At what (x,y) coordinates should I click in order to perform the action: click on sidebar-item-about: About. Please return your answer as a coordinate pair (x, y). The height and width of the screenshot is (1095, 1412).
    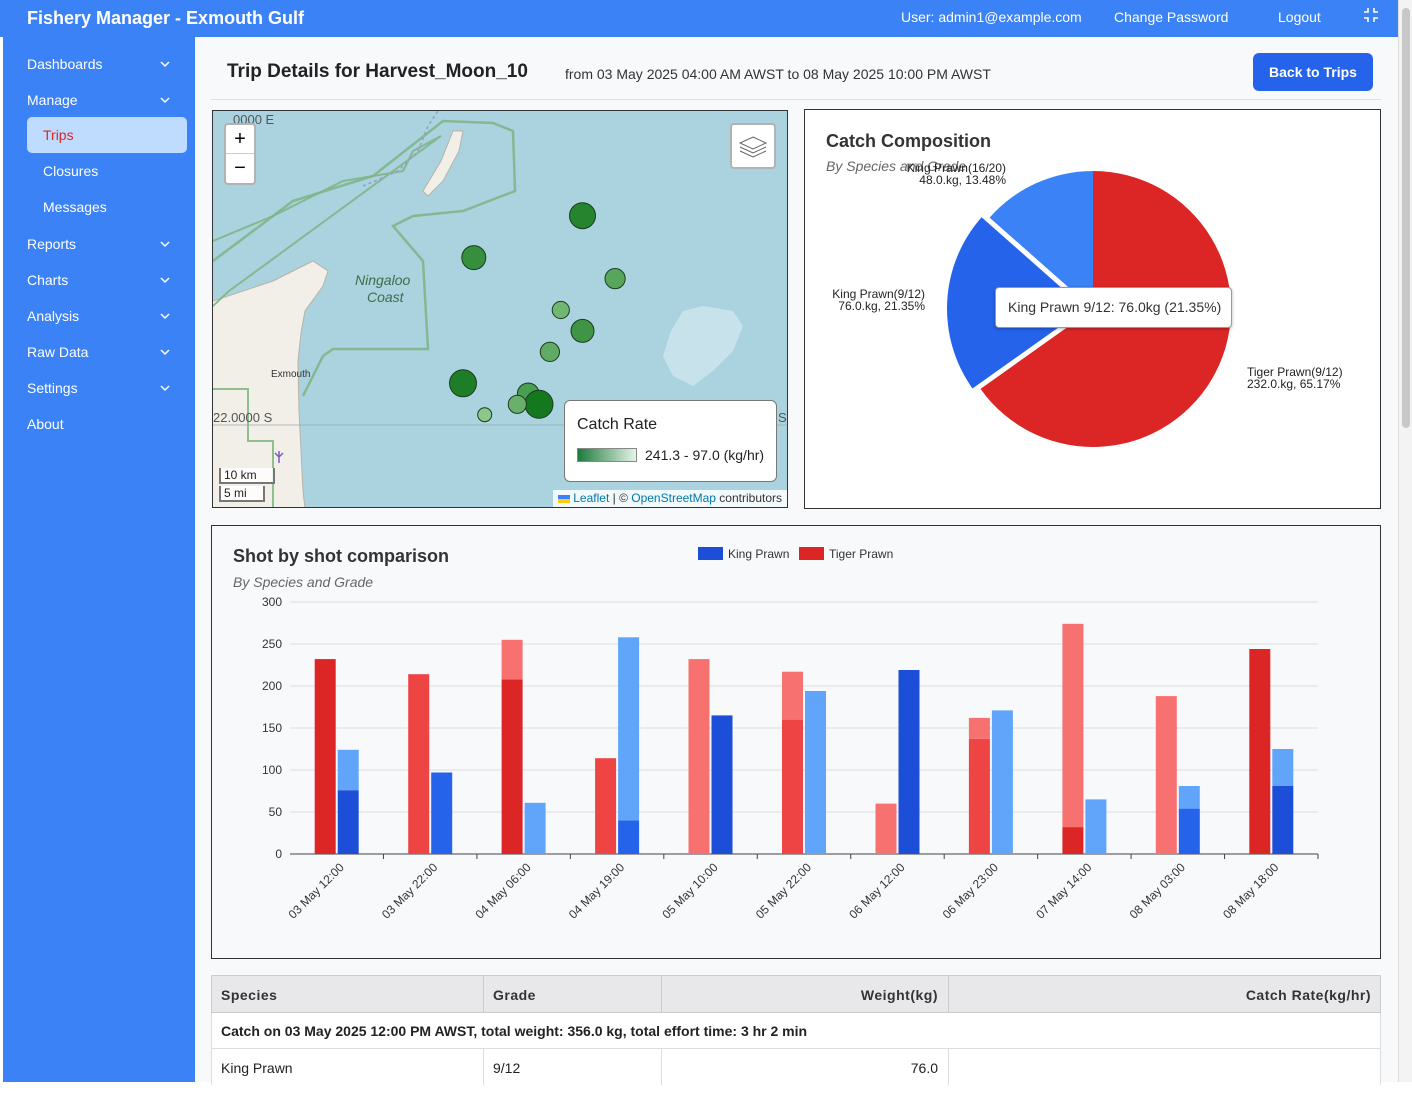
    Looking at the image, I should click on (102, 426).